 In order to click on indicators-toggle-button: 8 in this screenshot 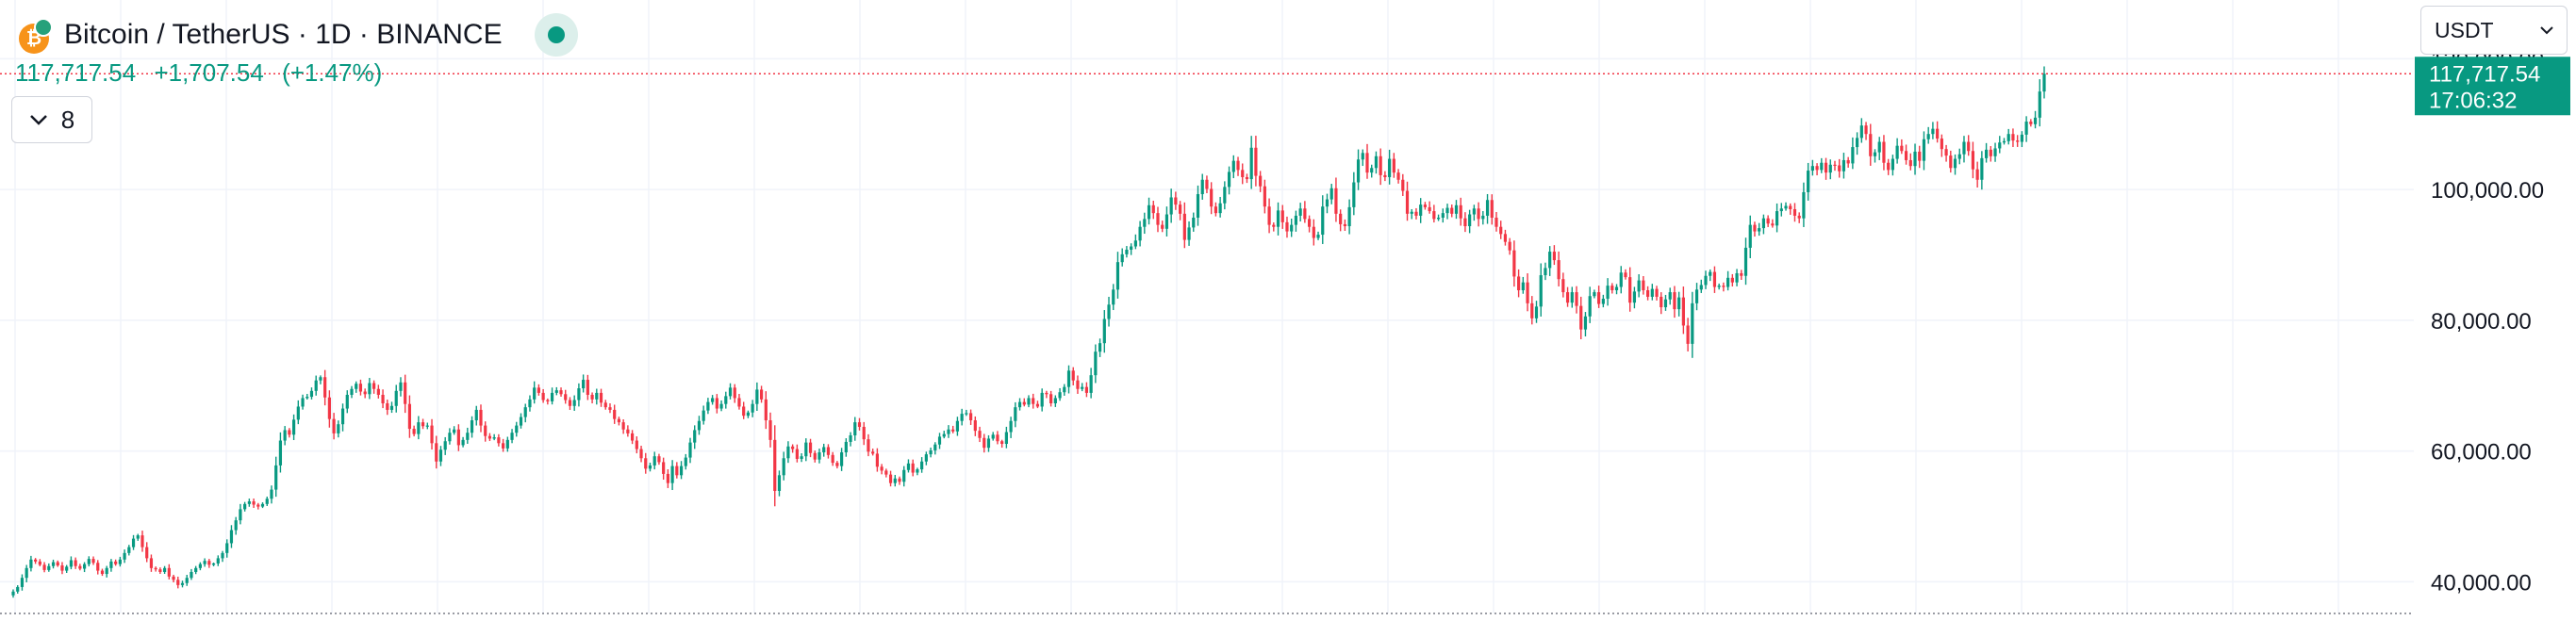, I will do `click(51, 119)`.